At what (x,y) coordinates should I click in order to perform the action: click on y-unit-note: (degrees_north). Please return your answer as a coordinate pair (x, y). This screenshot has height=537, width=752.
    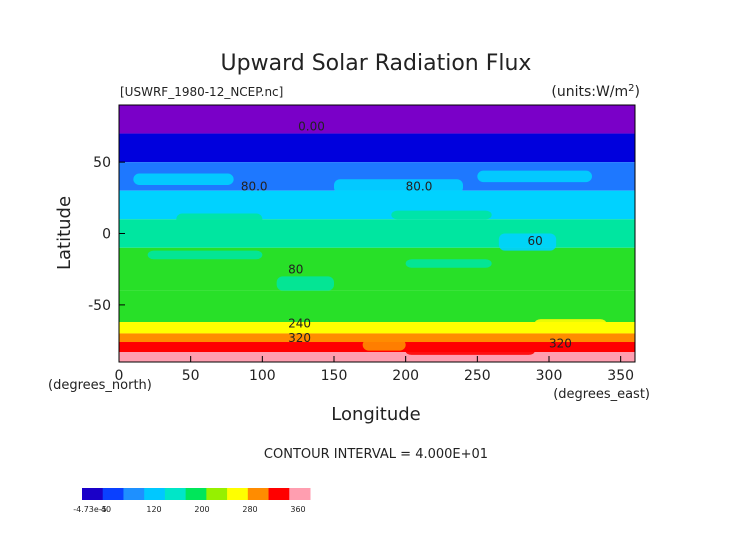
    Looking at the image, I should click on (100, 385).